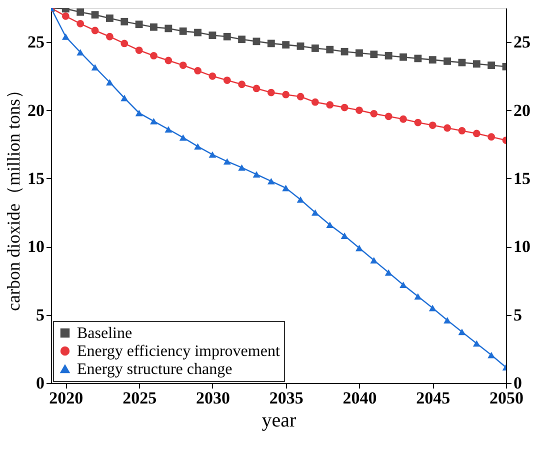  Describe the element at coordinates (36, 42) in the screenshot. I see `y-tick-label: 25` at that location.